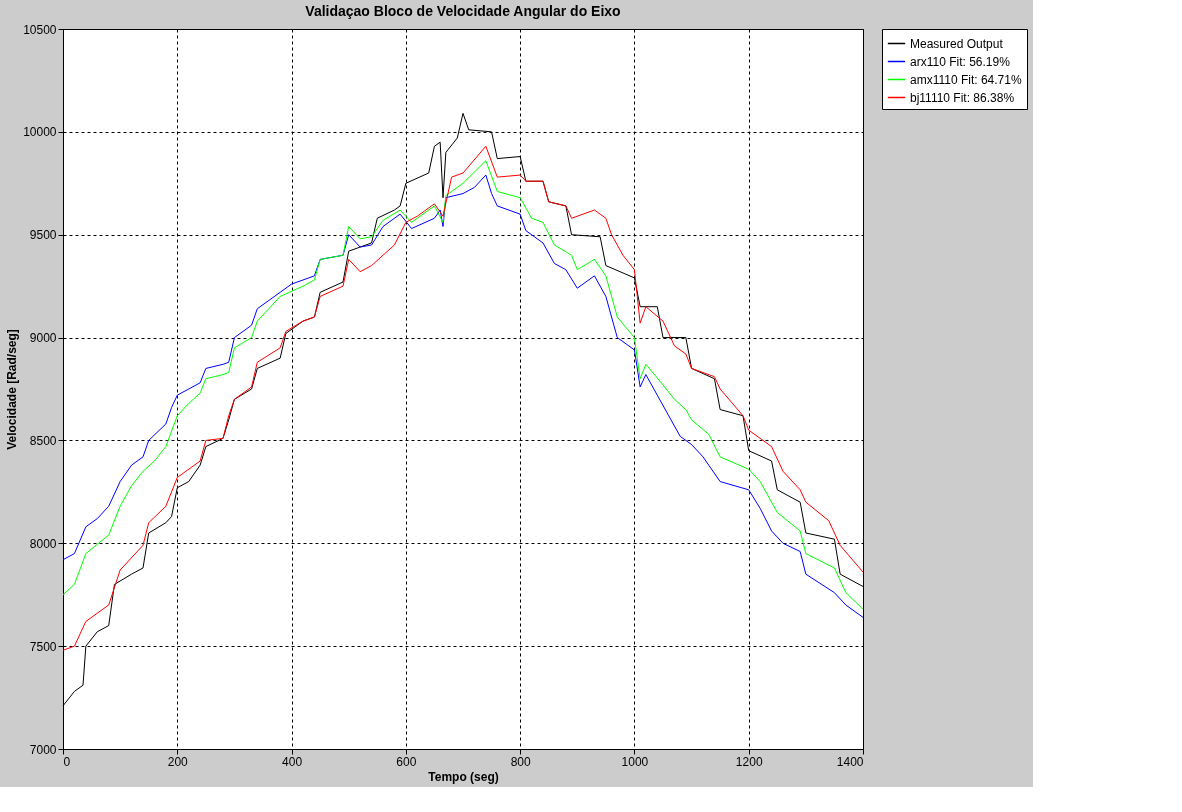 This screenshot has width=1182, height=812. What do you see at coordinates (12, 389) in the screenshot?
I see `y-axis-title: Velocidade [Rad/seg]` at bounding box center [12, 389].